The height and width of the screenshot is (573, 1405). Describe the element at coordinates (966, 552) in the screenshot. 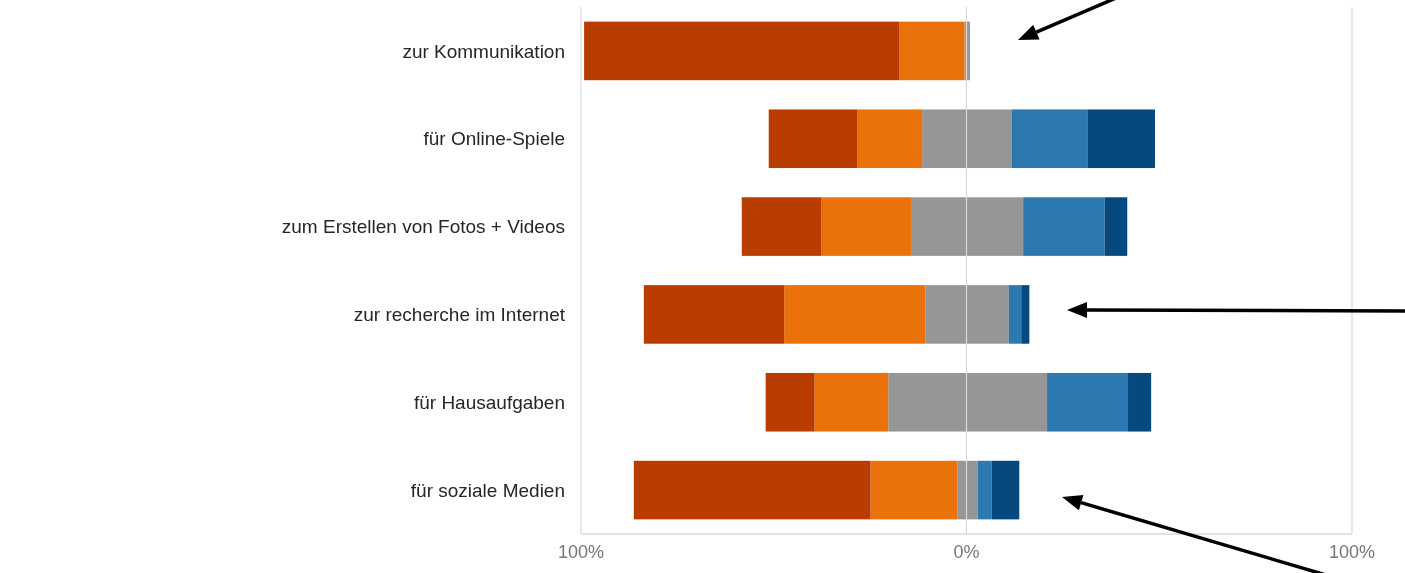

I see `x-tick-label: 0%` at that location.